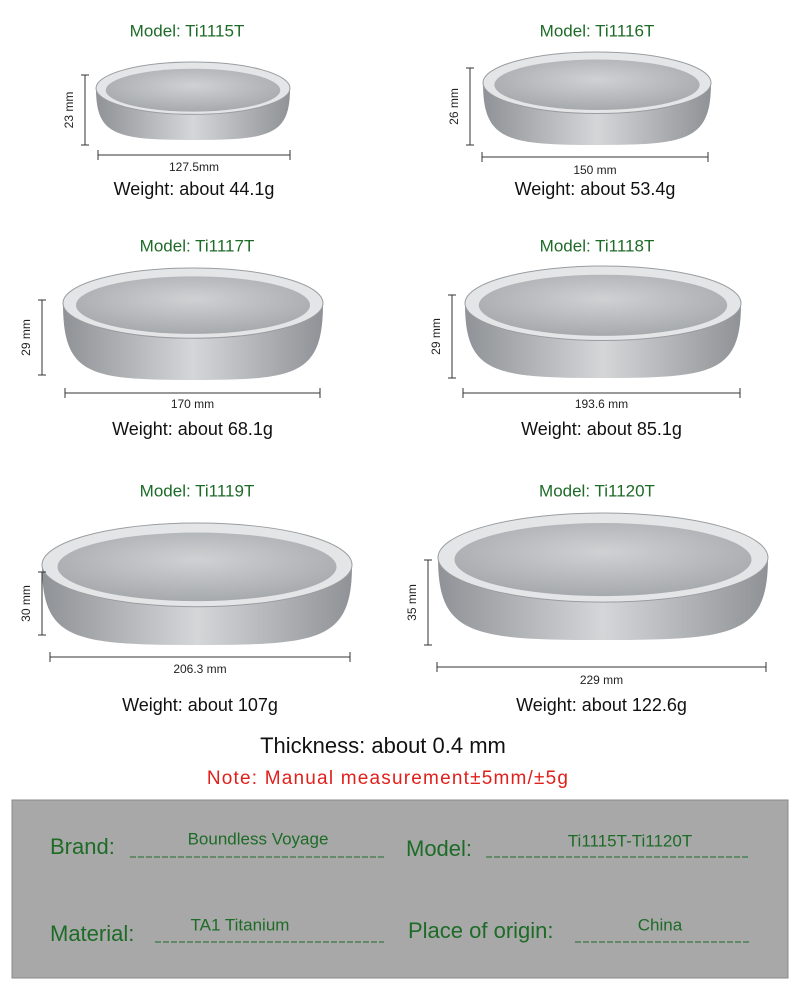 The width and height of the screenshot is (800, 992). I want to click on spec-label: Brand:, so click(82, 846).